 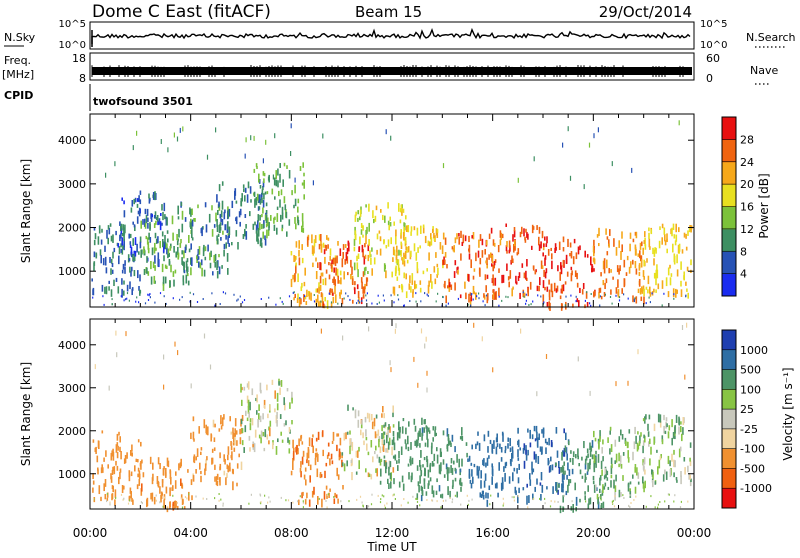 What do you see at coordinates (291, 126) in the screenshot?
I see `sparse-echo` at bounding box center [291, 126].